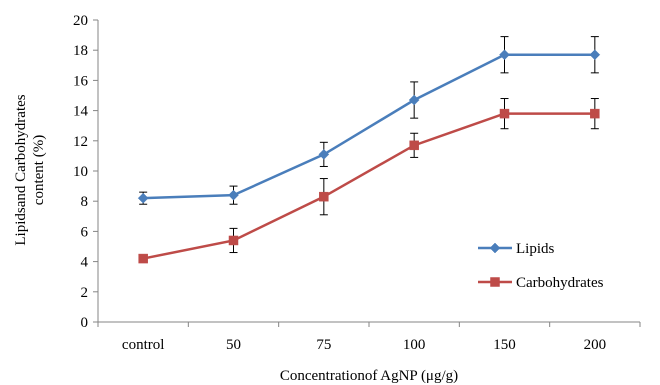 The image size is (660, 385). Describe the element at coordinates (595, 345) in the screenshot. I see `x-tick-label: 200` at that location.